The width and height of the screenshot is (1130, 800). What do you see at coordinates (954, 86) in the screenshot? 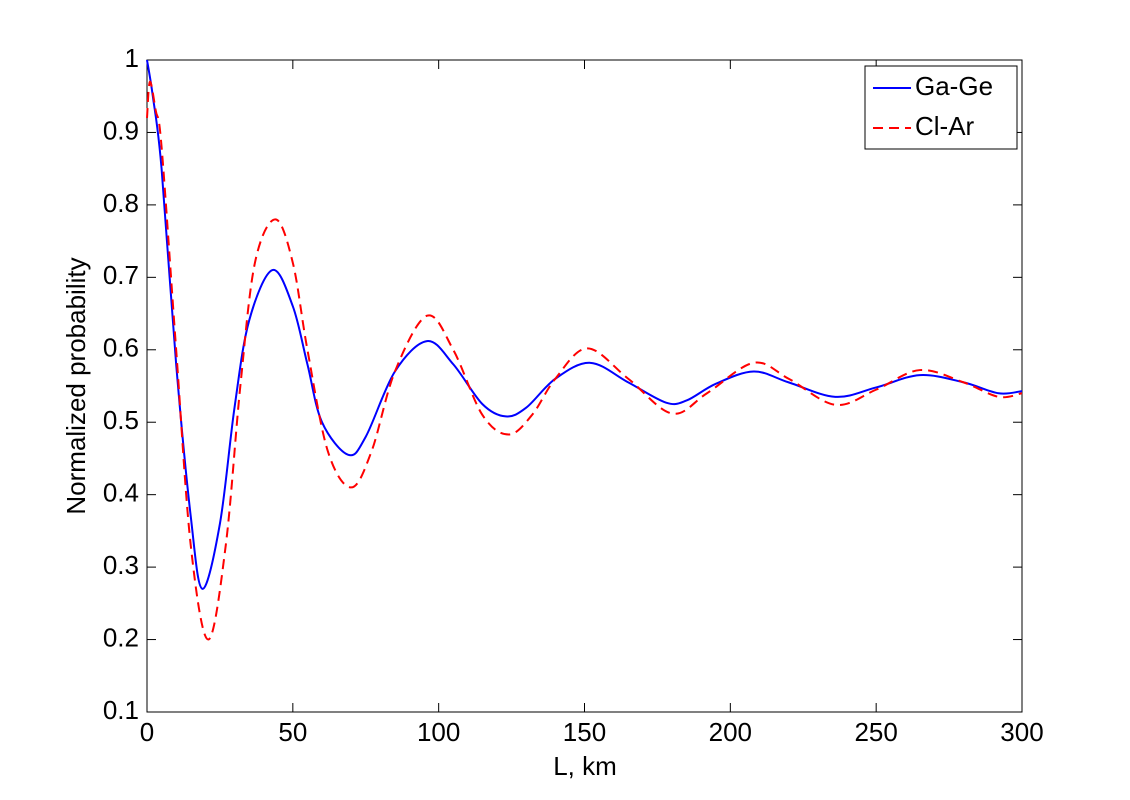
I see `legend-label: Ga-Ge` at bounding box center [954, 86].